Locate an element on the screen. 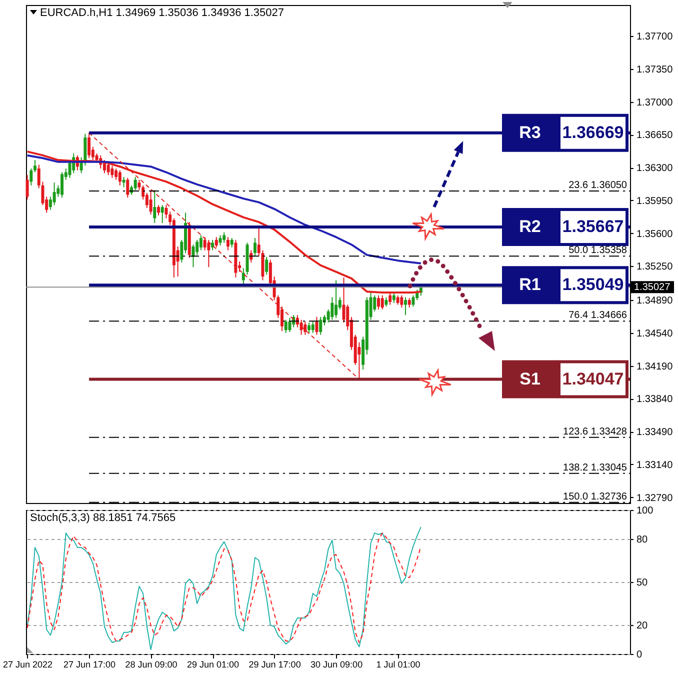 This screenshot has width=678, height=678. x-tick-label: 29 Jun 17:00 is located at coordinates (274, 665).